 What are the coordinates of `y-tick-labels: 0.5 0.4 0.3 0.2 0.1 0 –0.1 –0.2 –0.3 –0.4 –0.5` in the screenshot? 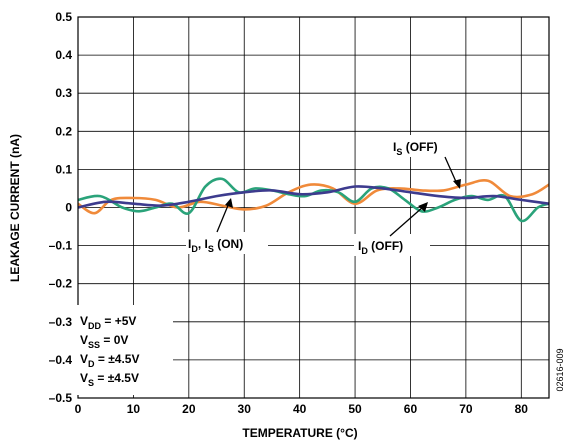 It's located at (61, 207).